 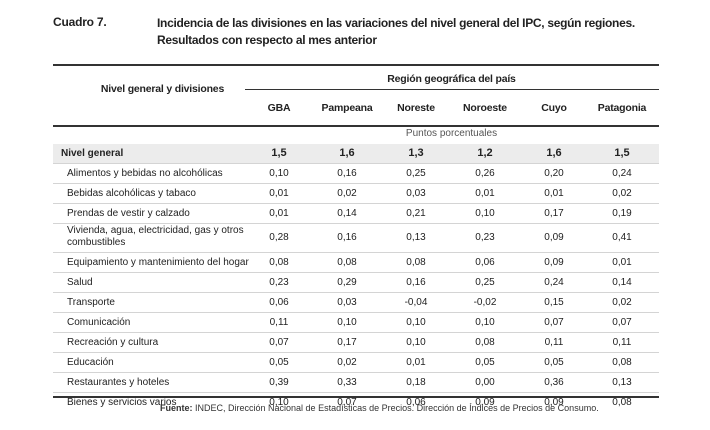 What do you see at coordinates (622, 322) in the screenshot?
I see `cell-patagonia: 0,07` at bounding box center [622, 322].